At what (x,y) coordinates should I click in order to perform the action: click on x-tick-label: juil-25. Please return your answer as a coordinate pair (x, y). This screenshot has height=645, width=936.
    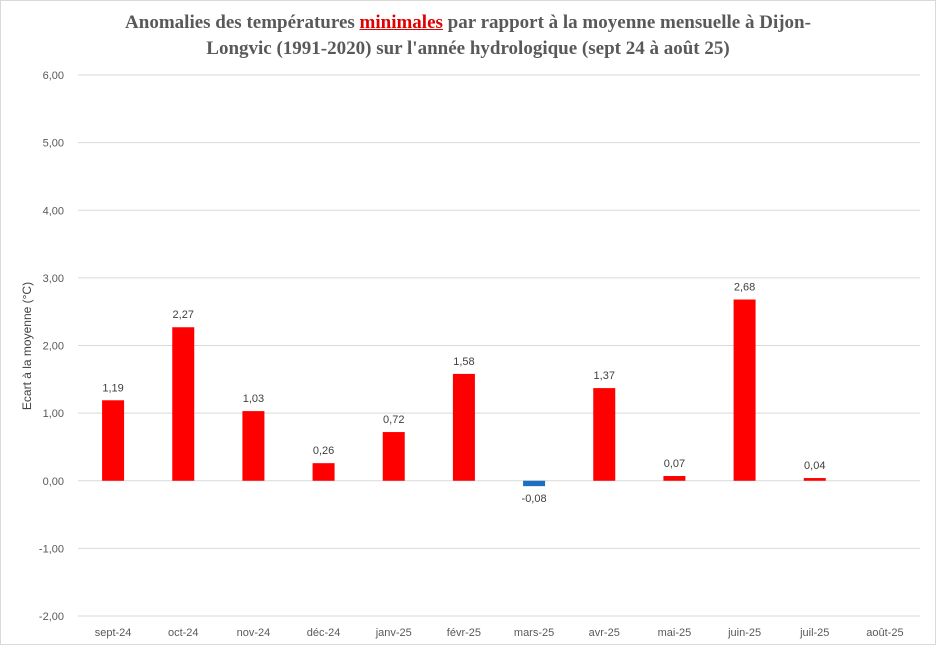
    Looking at the image, I should click on (814, 633).